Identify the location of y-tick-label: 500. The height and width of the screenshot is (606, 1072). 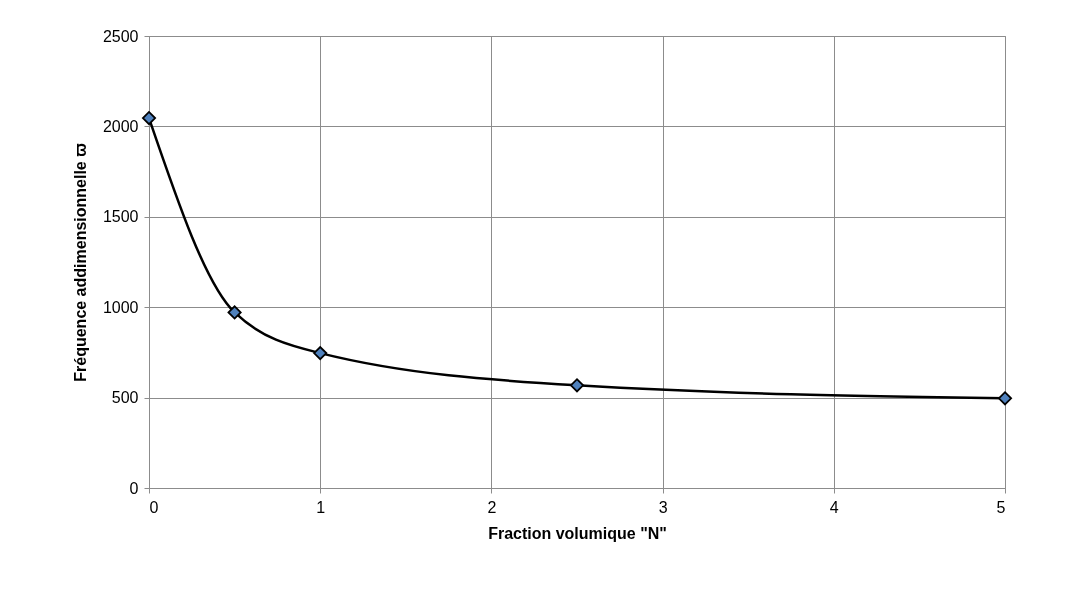
(125, 398).